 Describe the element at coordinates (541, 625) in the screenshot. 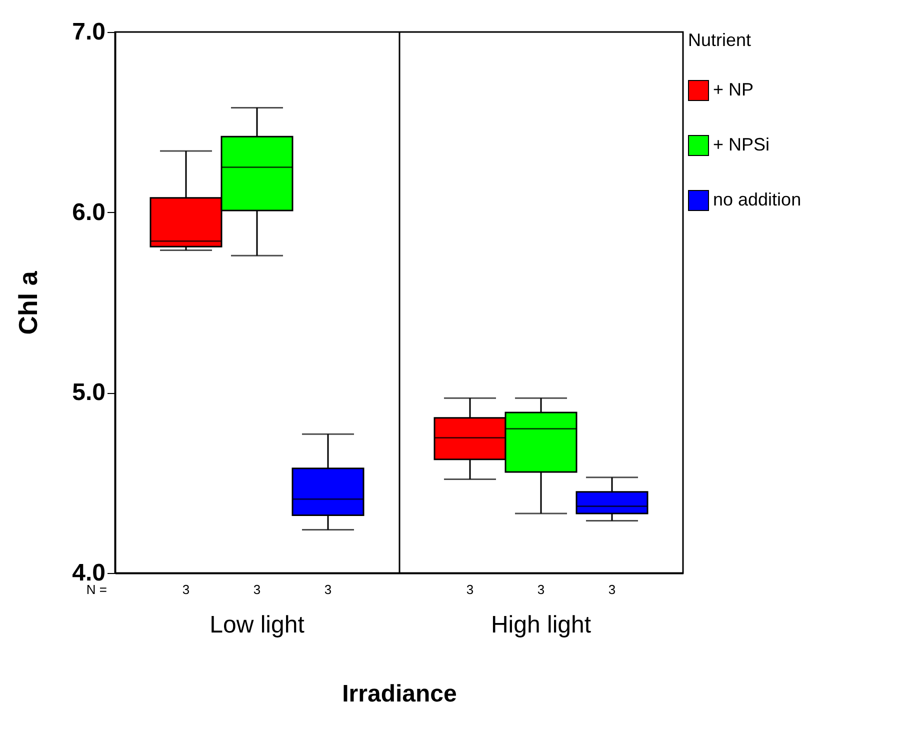

I see `x-tick-label: High light` at that location.